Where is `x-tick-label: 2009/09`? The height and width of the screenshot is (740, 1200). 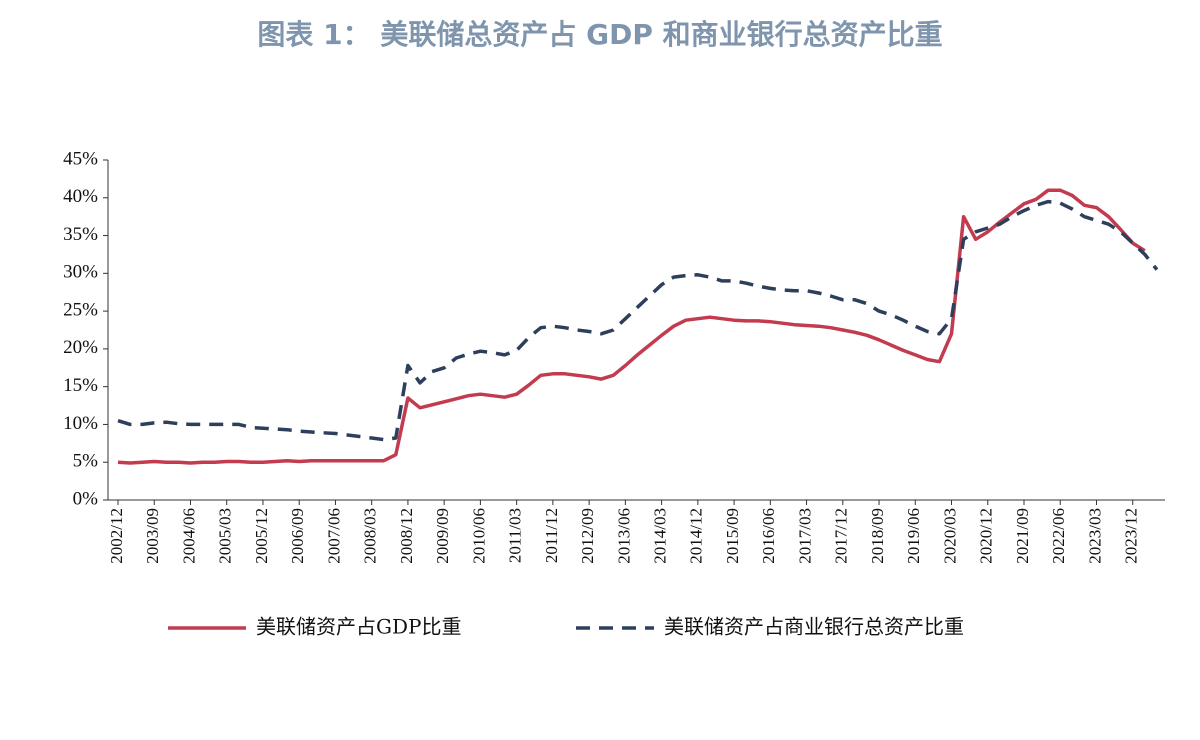
x-tick-label: 2009/09 is located at coordinates (442, 536).